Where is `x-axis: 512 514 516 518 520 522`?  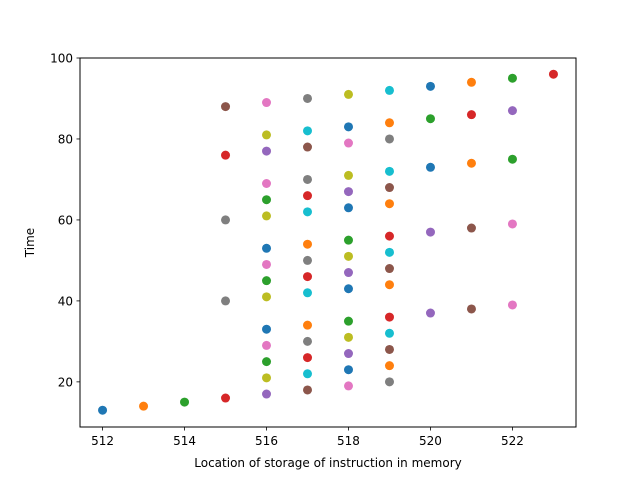 x-axis: 512 514 516 518 520 522 is located at coordinates (307, 437).